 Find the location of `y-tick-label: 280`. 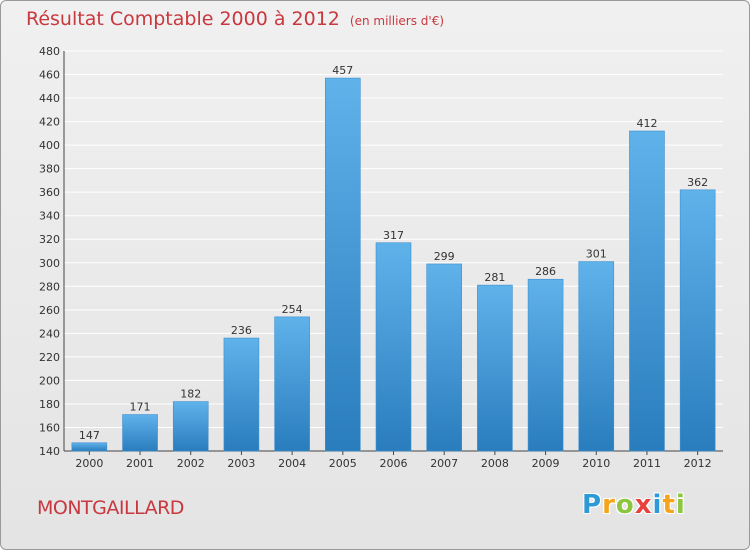

y-tick-label: 280 is located at coordinates (49, 286).